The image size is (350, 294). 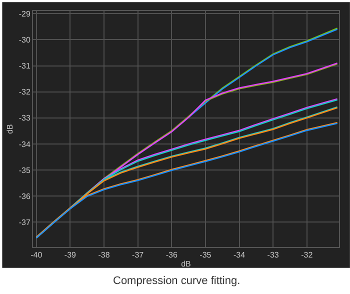 I want to click on x-tick-label: -36, so click(x=172, y=255).